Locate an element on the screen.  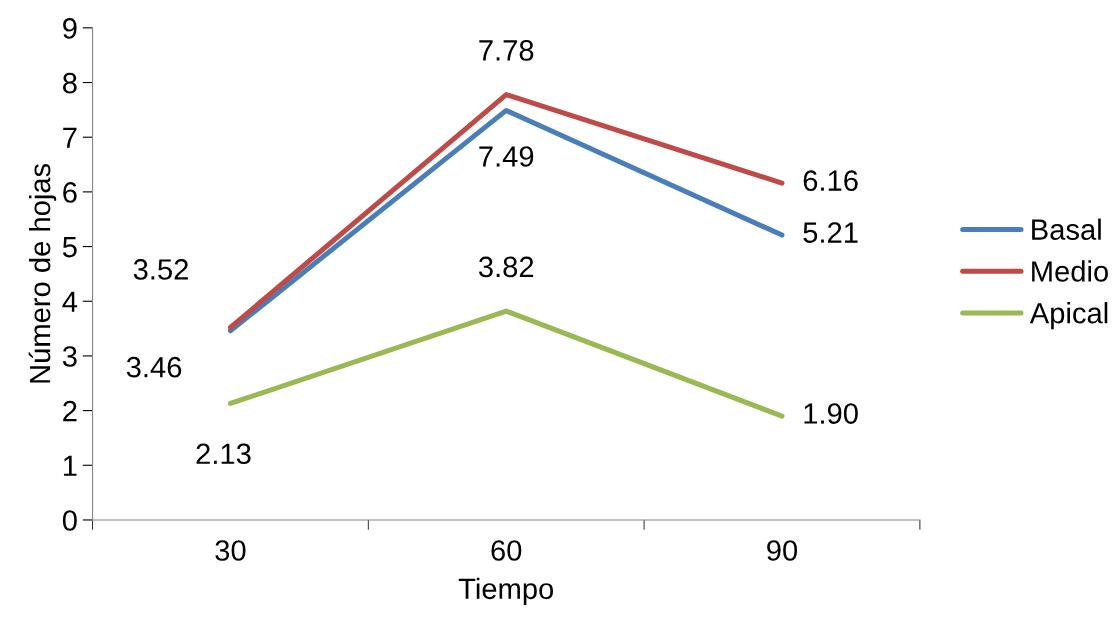
y-tick-label: 7 is located at coordinates (70, 137).